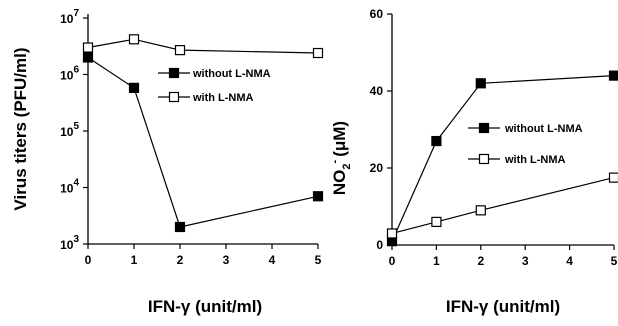 This screenshot has width=618, height=326. Describe the element at coordinates (503, 306) in the screenshot. I see `right-x-axis-label: IFN-γ (unit/ml)` at that location.